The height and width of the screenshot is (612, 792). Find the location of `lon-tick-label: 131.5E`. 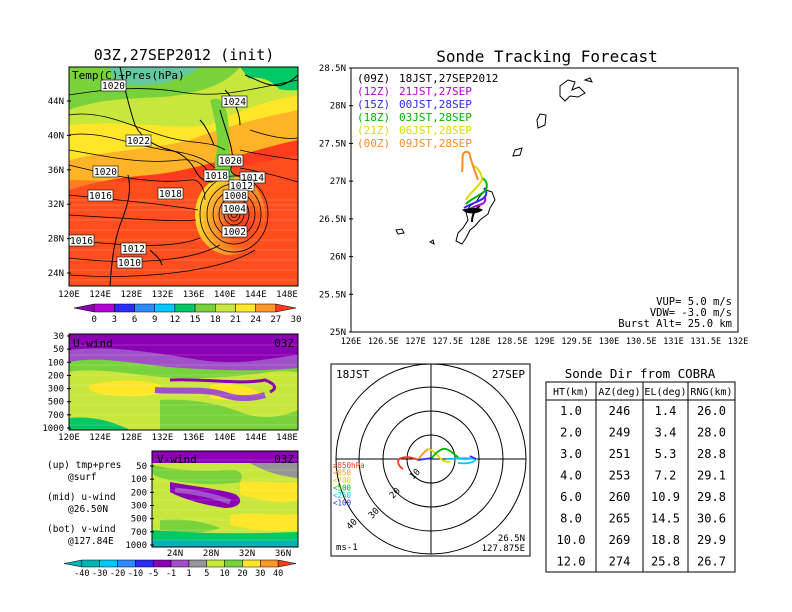

lon-tick-label: 131.5E is located at coordinates (705, 342).